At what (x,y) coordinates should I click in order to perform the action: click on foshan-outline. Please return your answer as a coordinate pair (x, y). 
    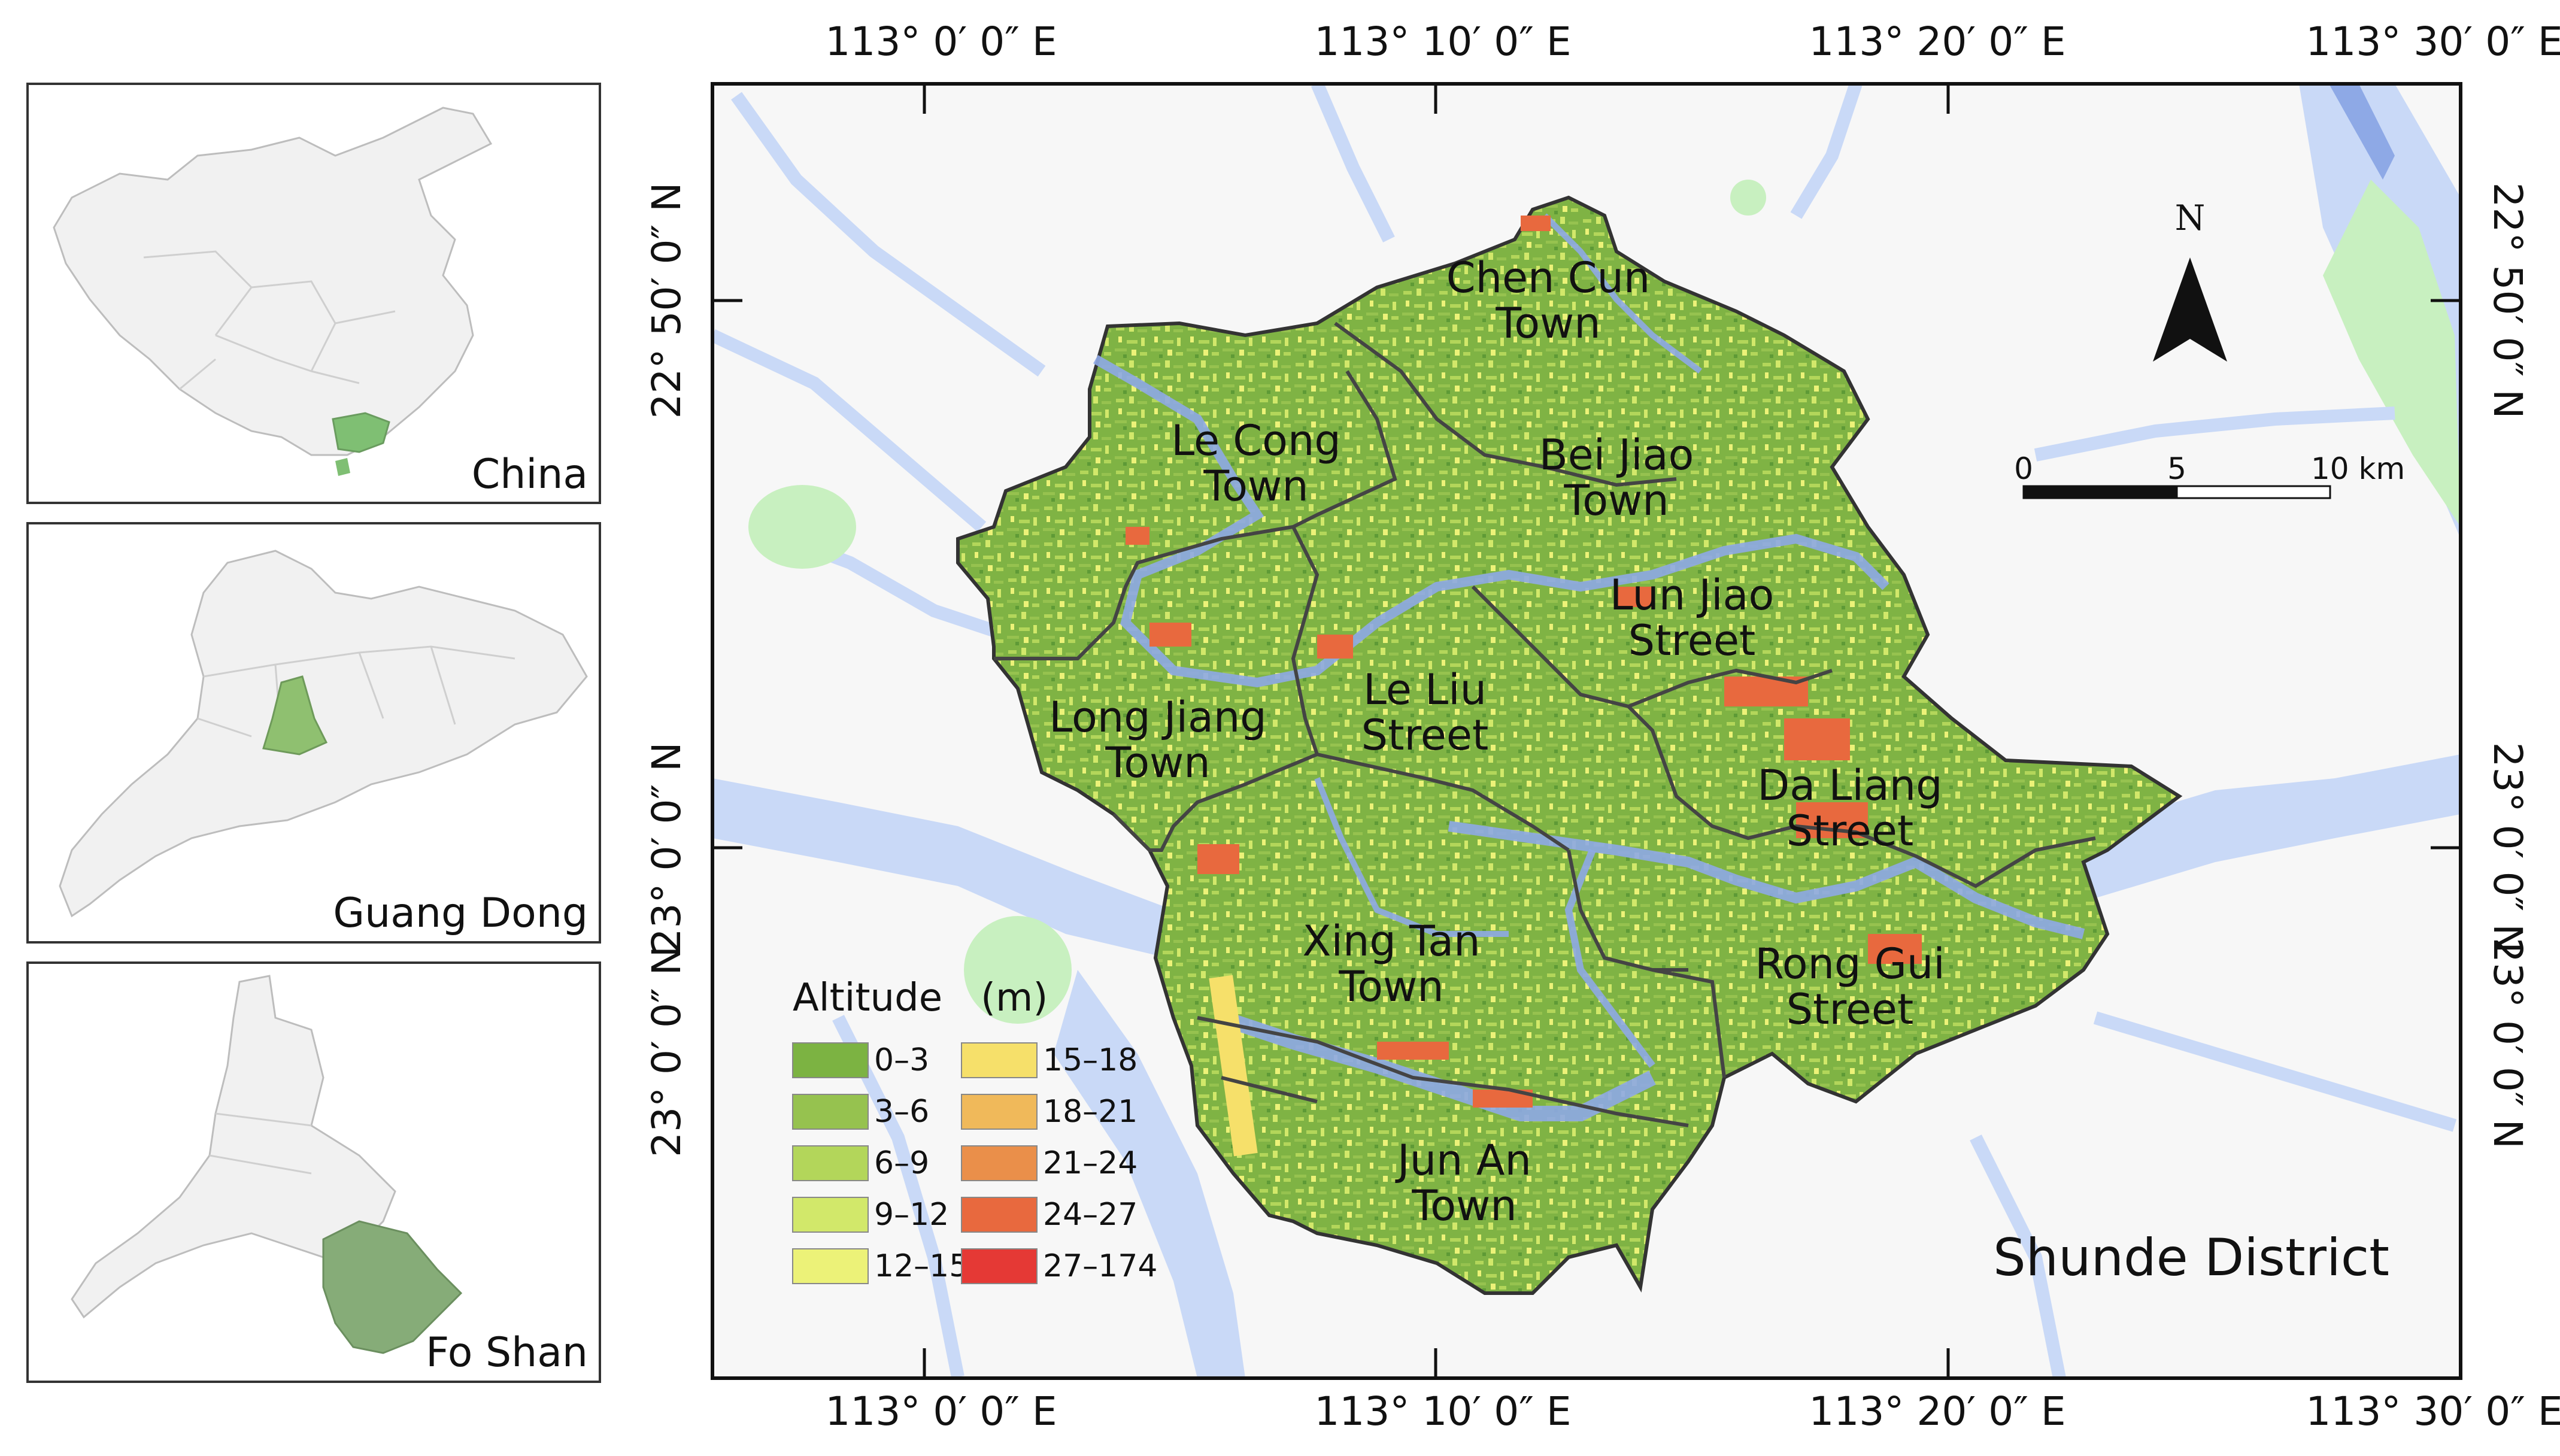
    Looking at the image, I should click on (233, 1147).